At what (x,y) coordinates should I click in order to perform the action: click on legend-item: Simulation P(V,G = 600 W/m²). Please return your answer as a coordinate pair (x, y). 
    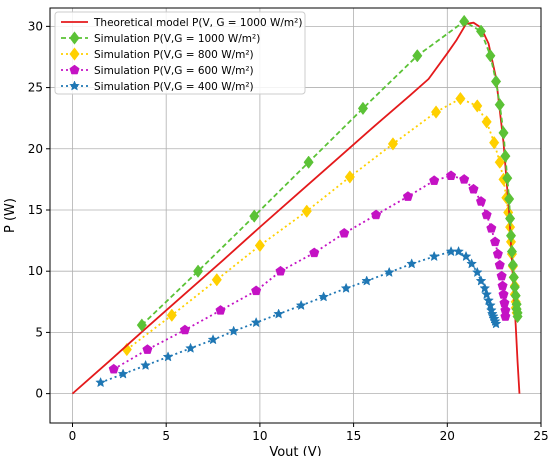
    Looking at the image, I should click on (157, 70).